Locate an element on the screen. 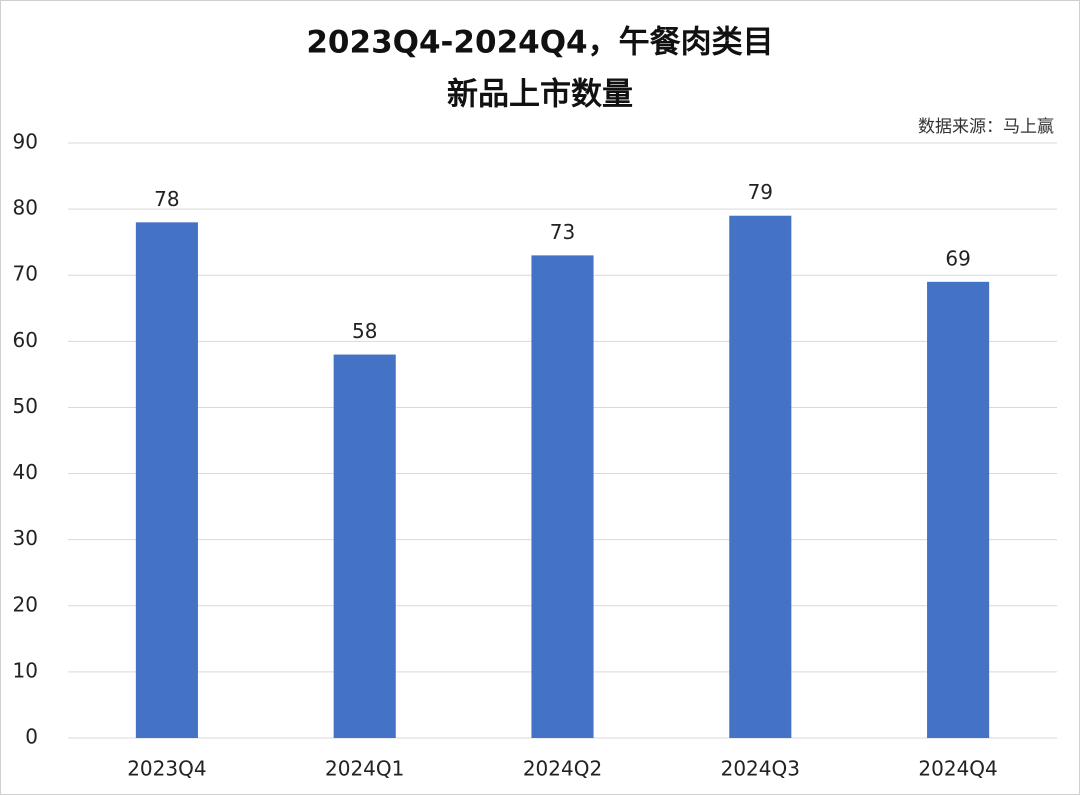  y-tick-label: 20 is located at coordinates (25, 604).